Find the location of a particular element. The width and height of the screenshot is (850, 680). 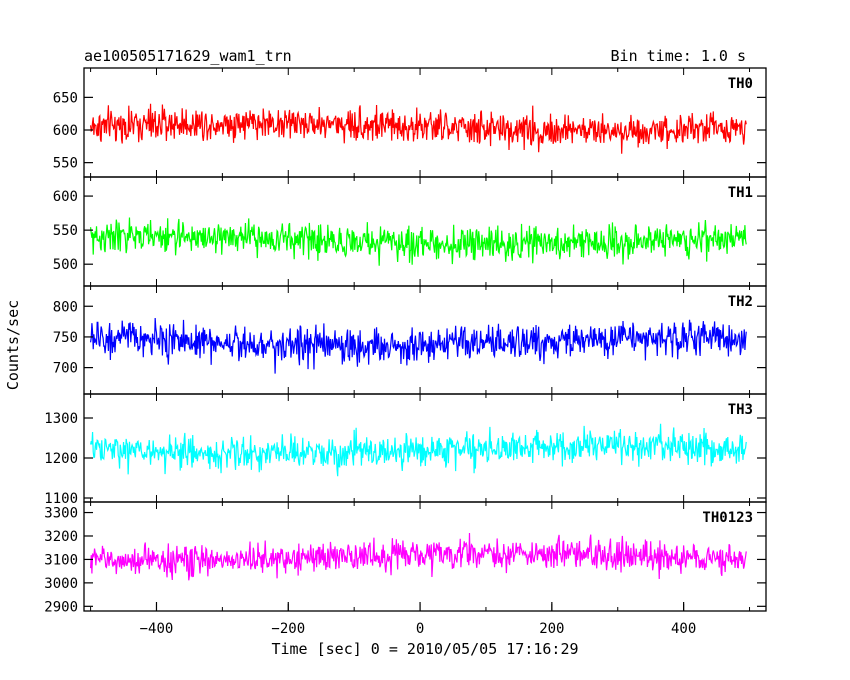

x-tick-label: 400 is located at coordinates (683, 629).